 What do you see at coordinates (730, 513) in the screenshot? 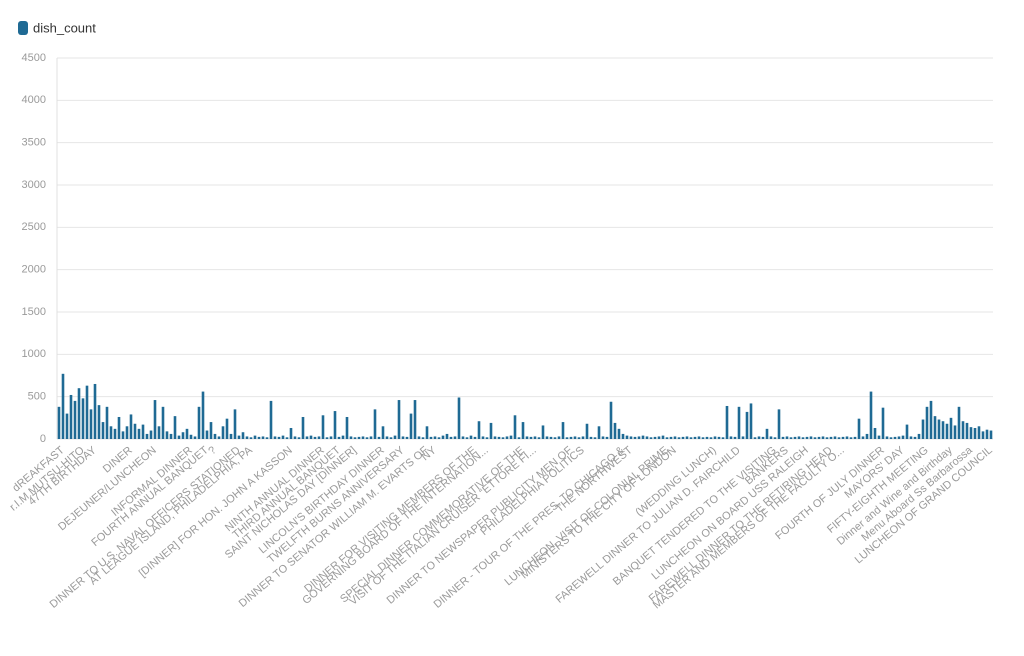
I see `x-tick-label: LUNCHEON ON BOARD USS RALEIGH` at bounding box center [730, 513].